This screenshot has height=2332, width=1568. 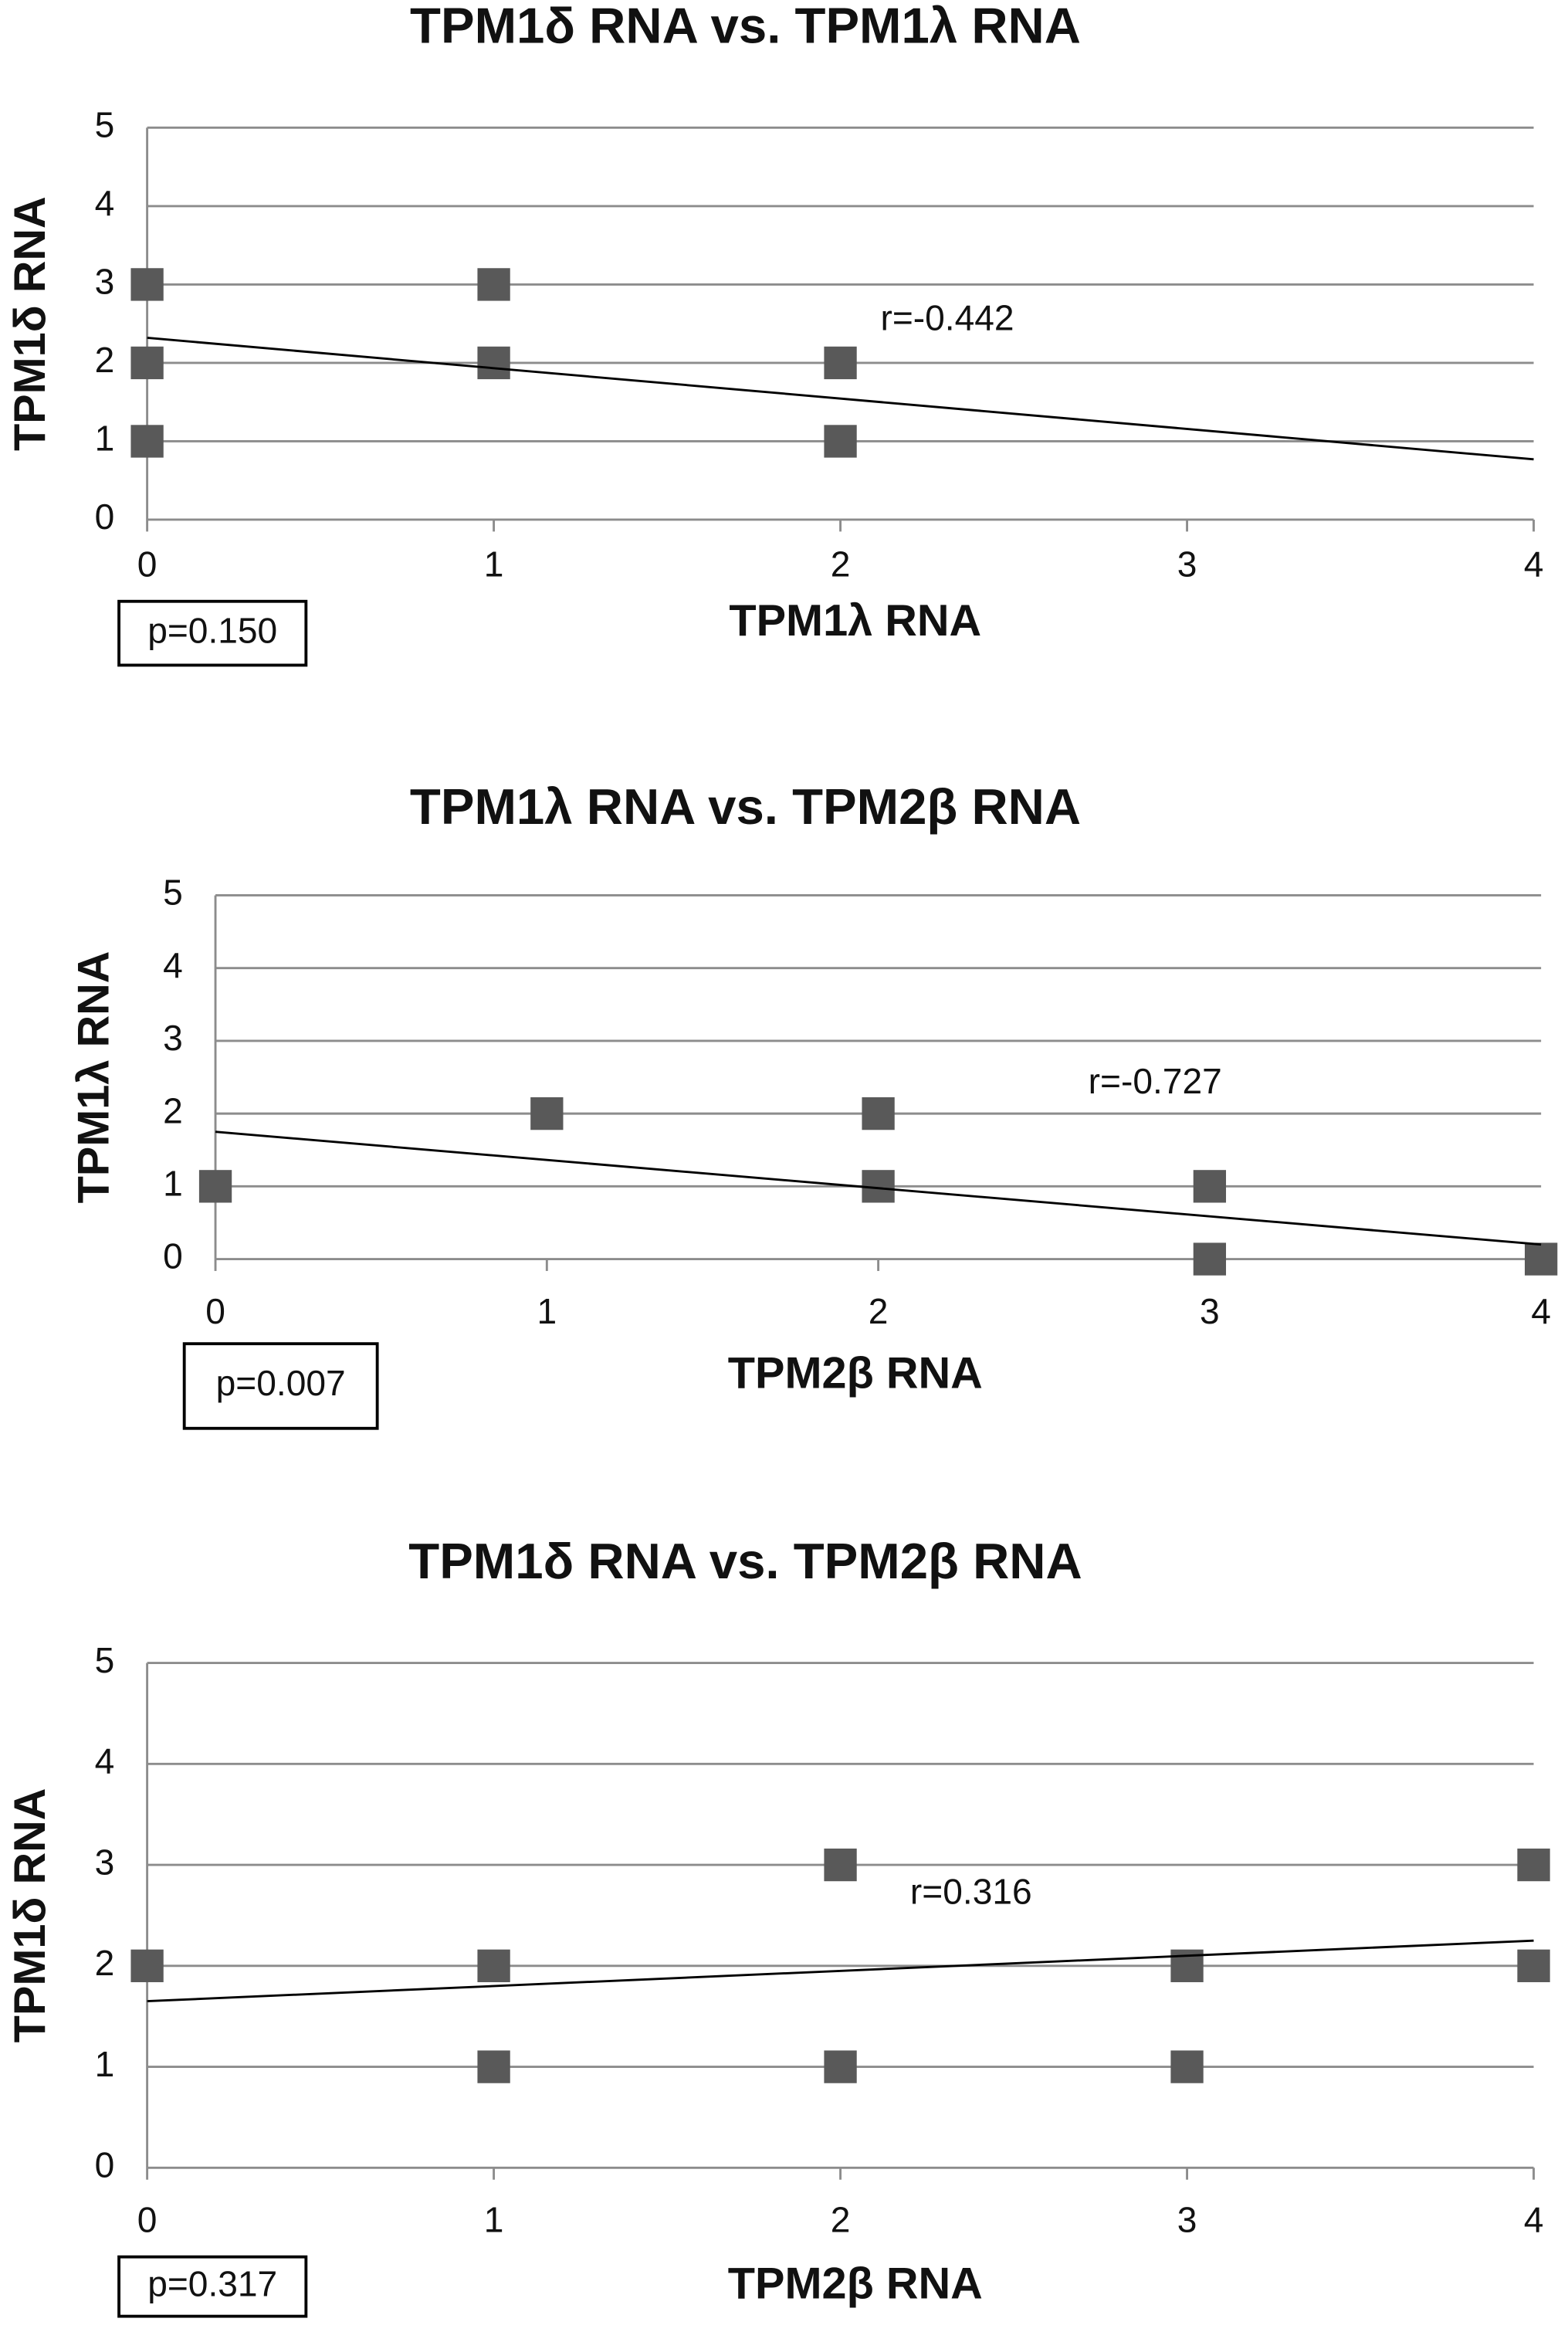 I want to click on p-annotation: p=0.317, so click(x=212, y=2283).